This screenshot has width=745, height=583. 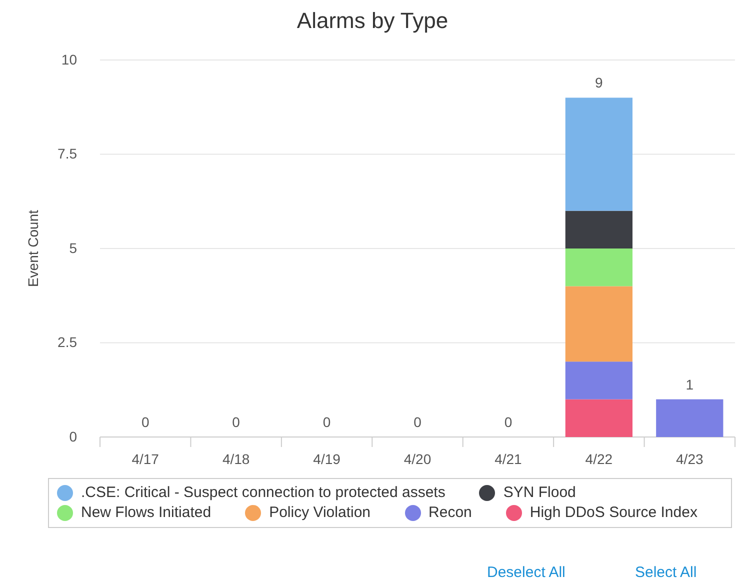 I want to click on legend-label: Policy Violation, so click(x=320, y=513).